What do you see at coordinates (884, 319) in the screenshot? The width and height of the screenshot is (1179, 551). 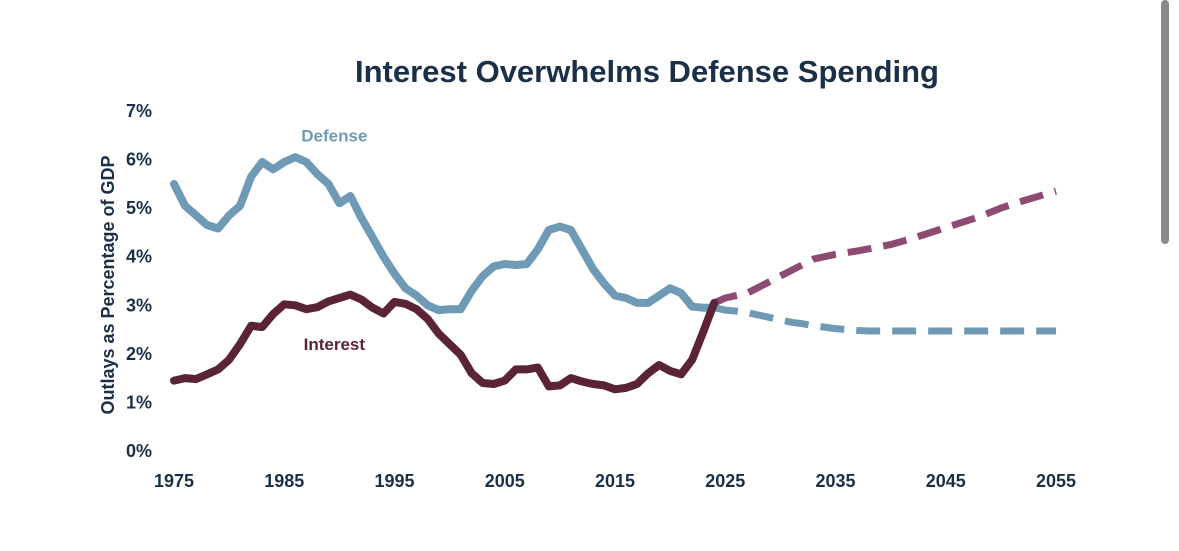 I see `defense-projection-line` at bounding box center [884, 319].